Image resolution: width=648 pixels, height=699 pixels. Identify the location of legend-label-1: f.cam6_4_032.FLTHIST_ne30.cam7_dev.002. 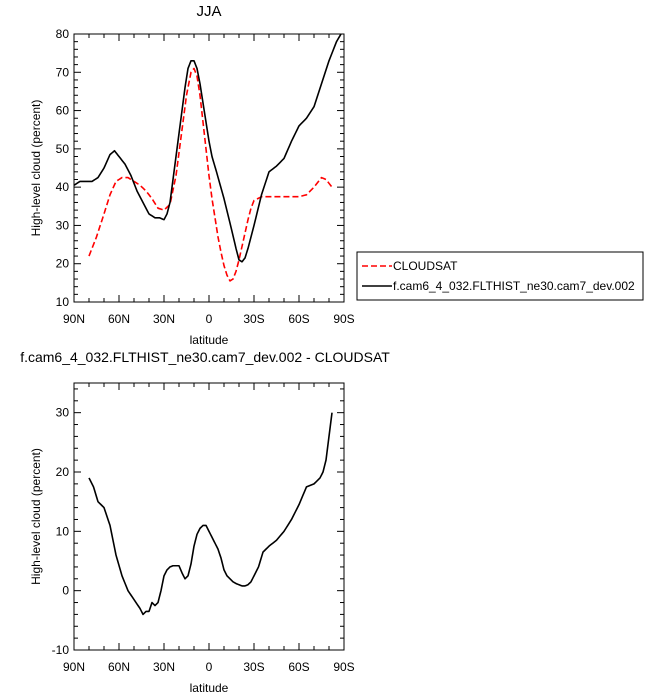
(514, 286).